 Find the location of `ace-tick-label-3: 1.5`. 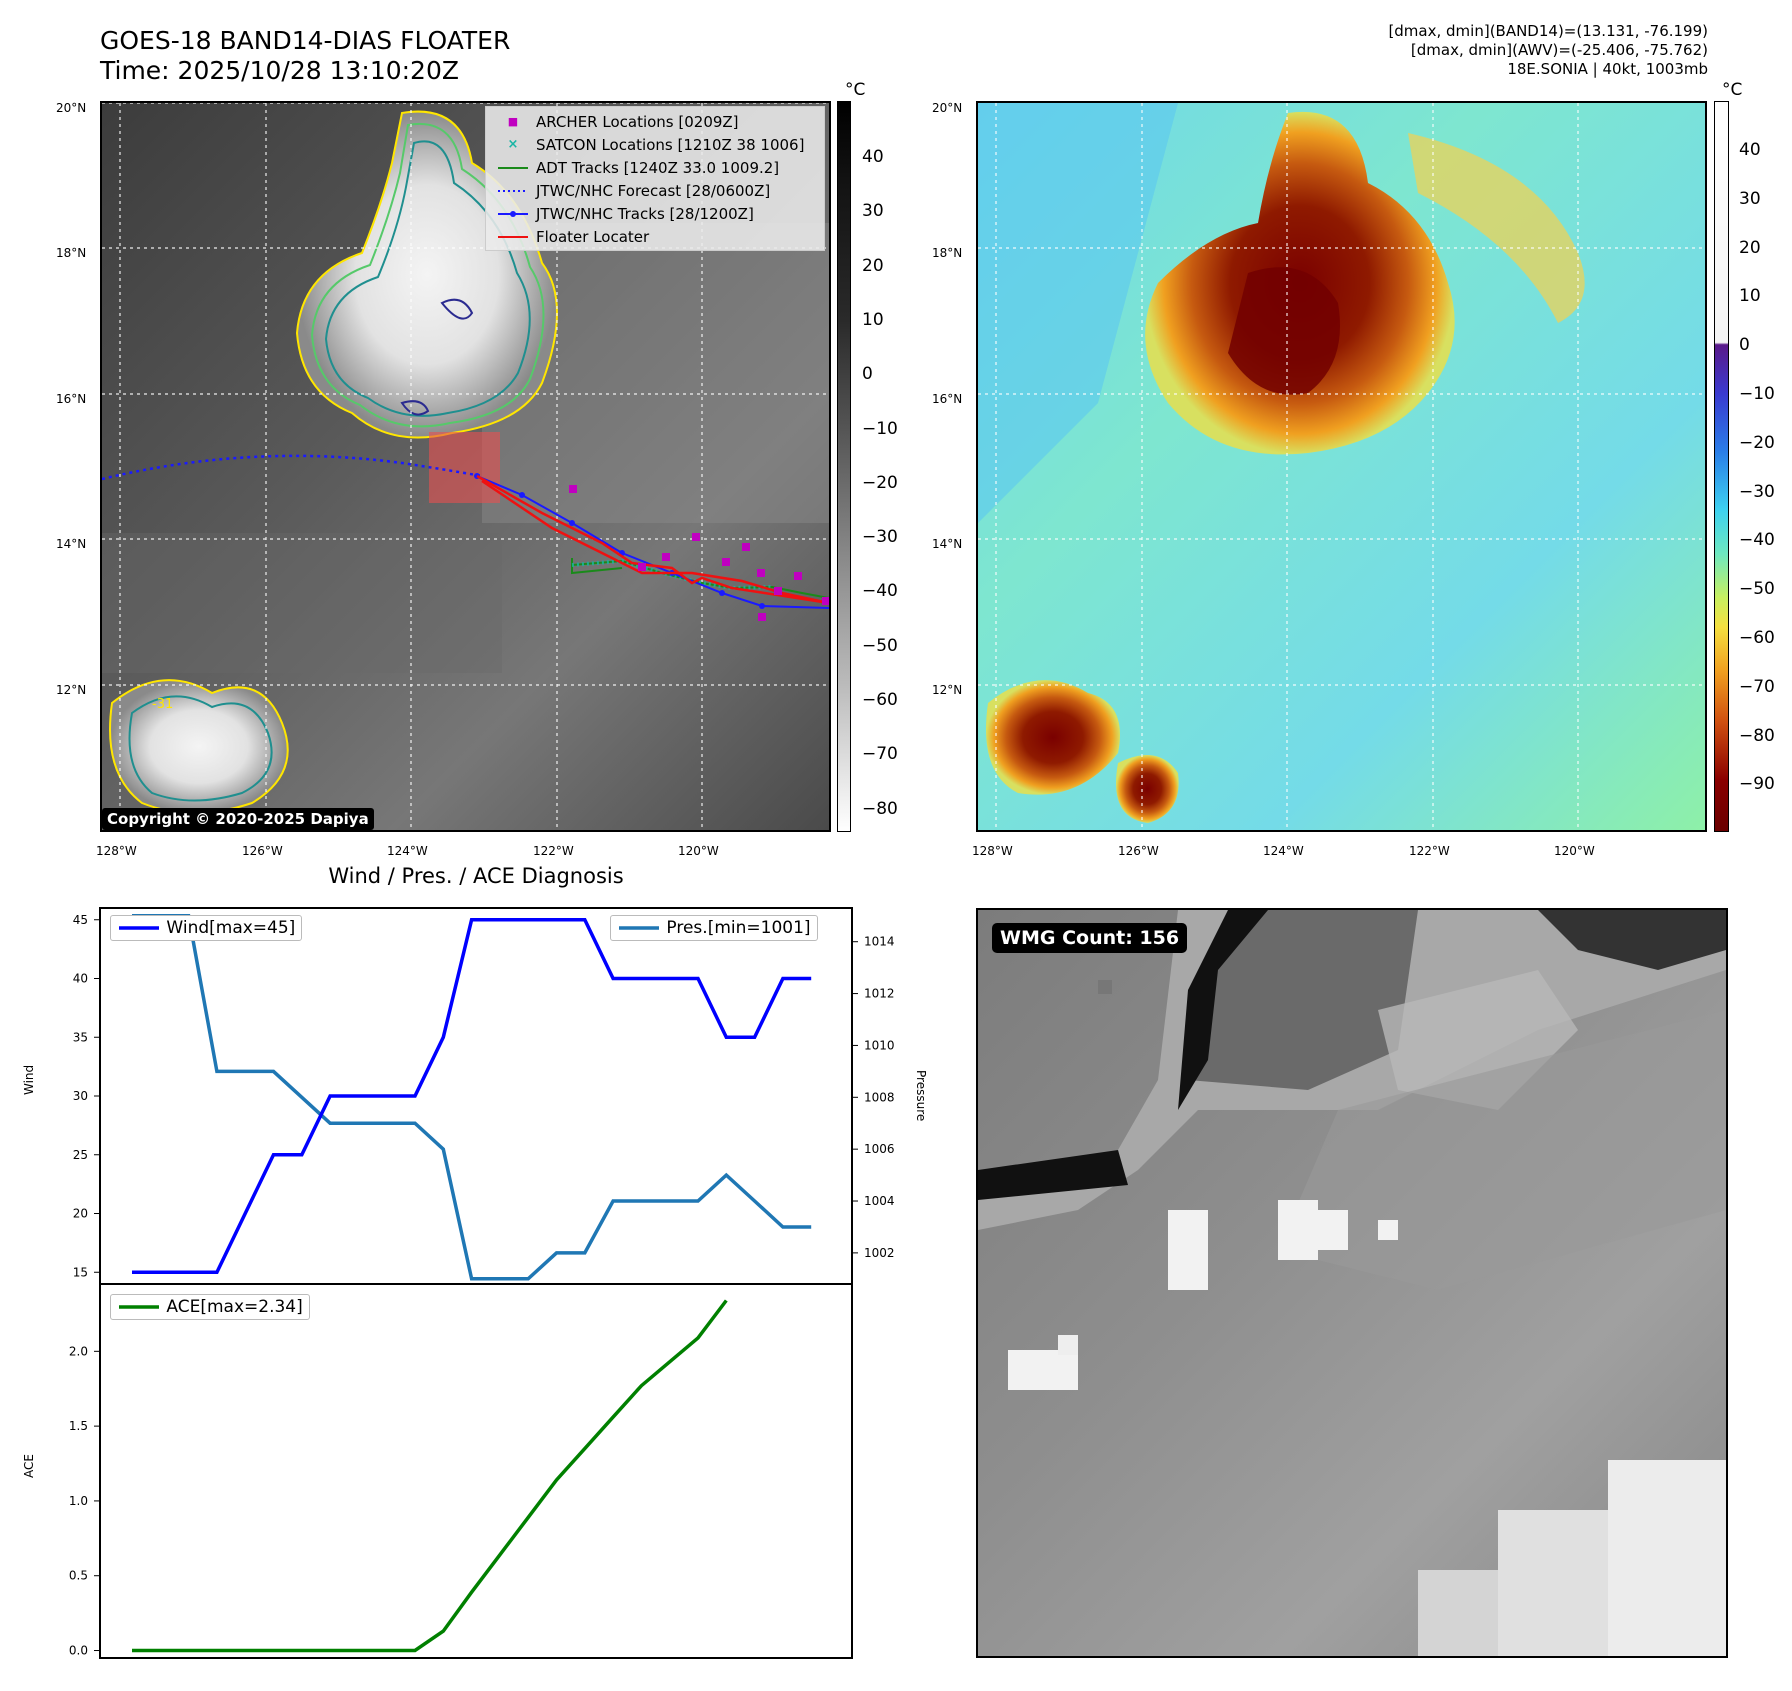

ace-tick-label-3: 1.5 is located at coordinates (78, 1426).